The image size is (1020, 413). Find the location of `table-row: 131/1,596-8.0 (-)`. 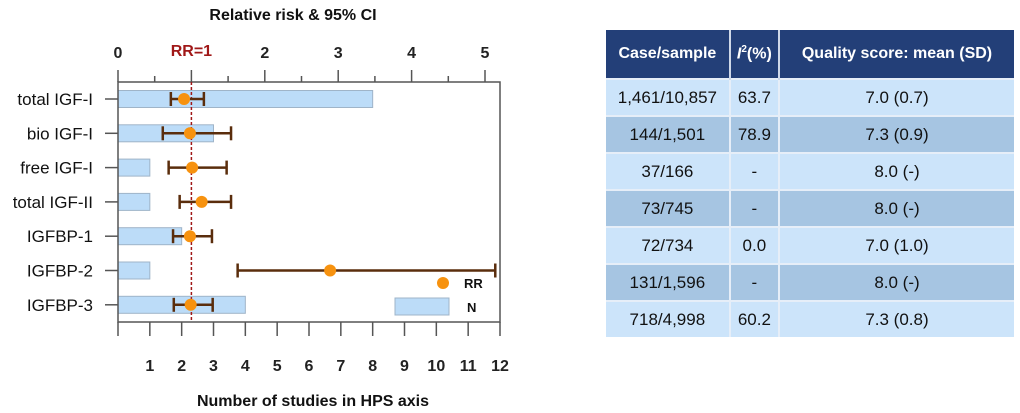

table-row: 131/1,596-8.0 (-) is located at coordinates (810, 282).